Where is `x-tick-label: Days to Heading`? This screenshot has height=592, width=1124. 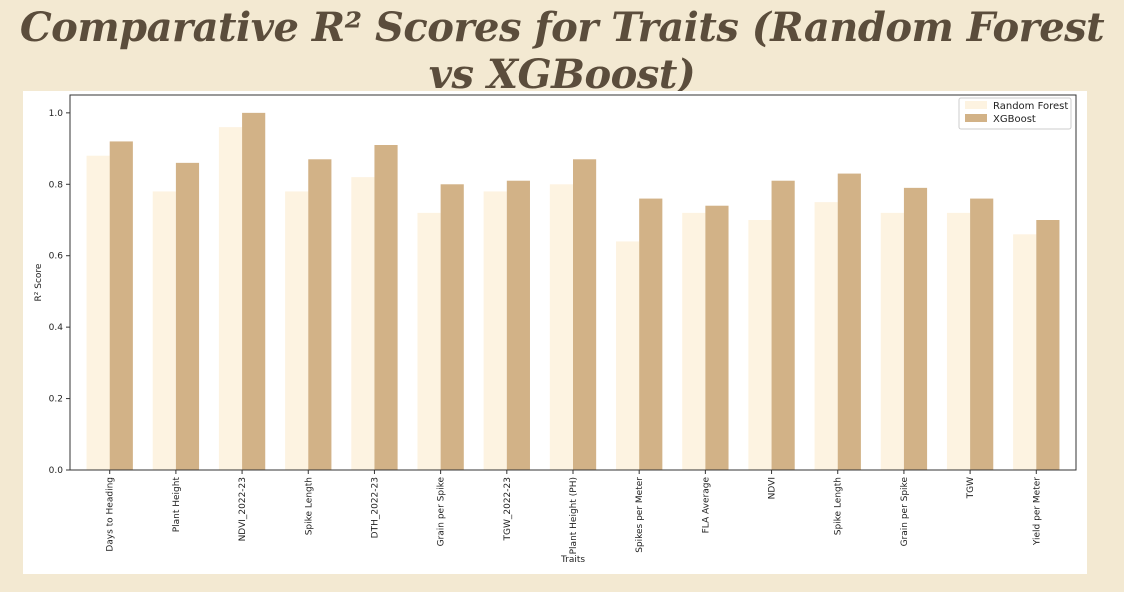 x-tick-label: Days to Heading is located at coordinates (111, 514).